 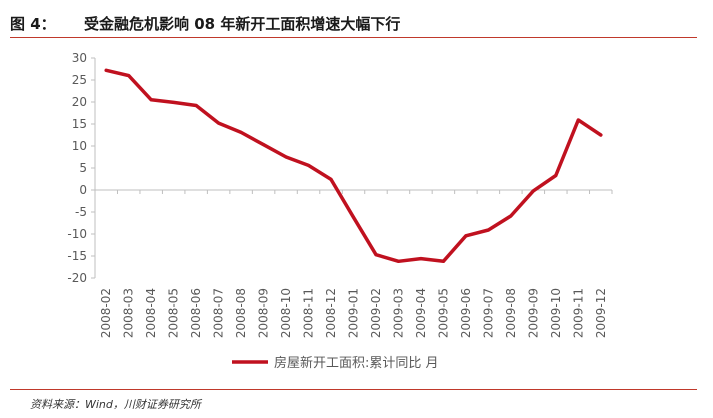 What do you see at coordinates (77, 278) in the screenshot?
I see `y-tick-label: -20` at bounding box center [77, 278].